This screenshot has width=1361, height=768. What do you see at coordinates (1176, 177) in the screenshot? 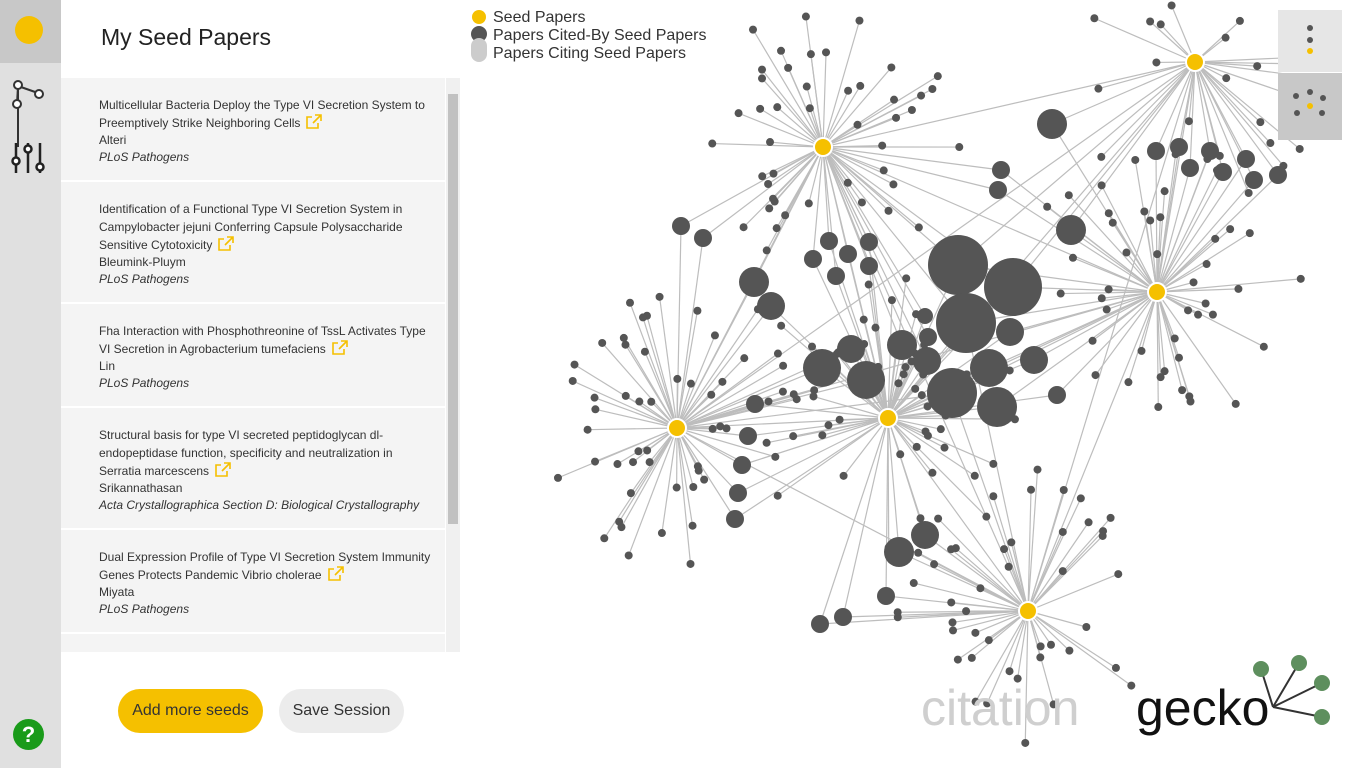
I see `seed-edge` at bounding box center [1176, 177].